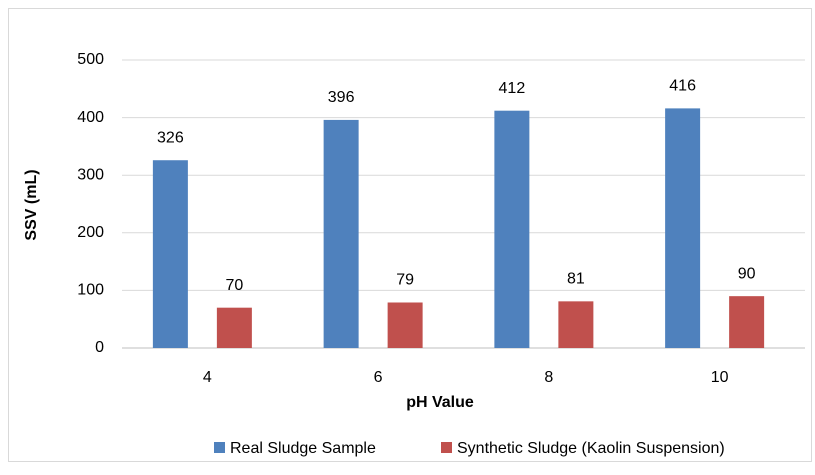  Describe the element at coordinates (90, 59) in the screenshot. I see `y-tick-label: 500` at that location.